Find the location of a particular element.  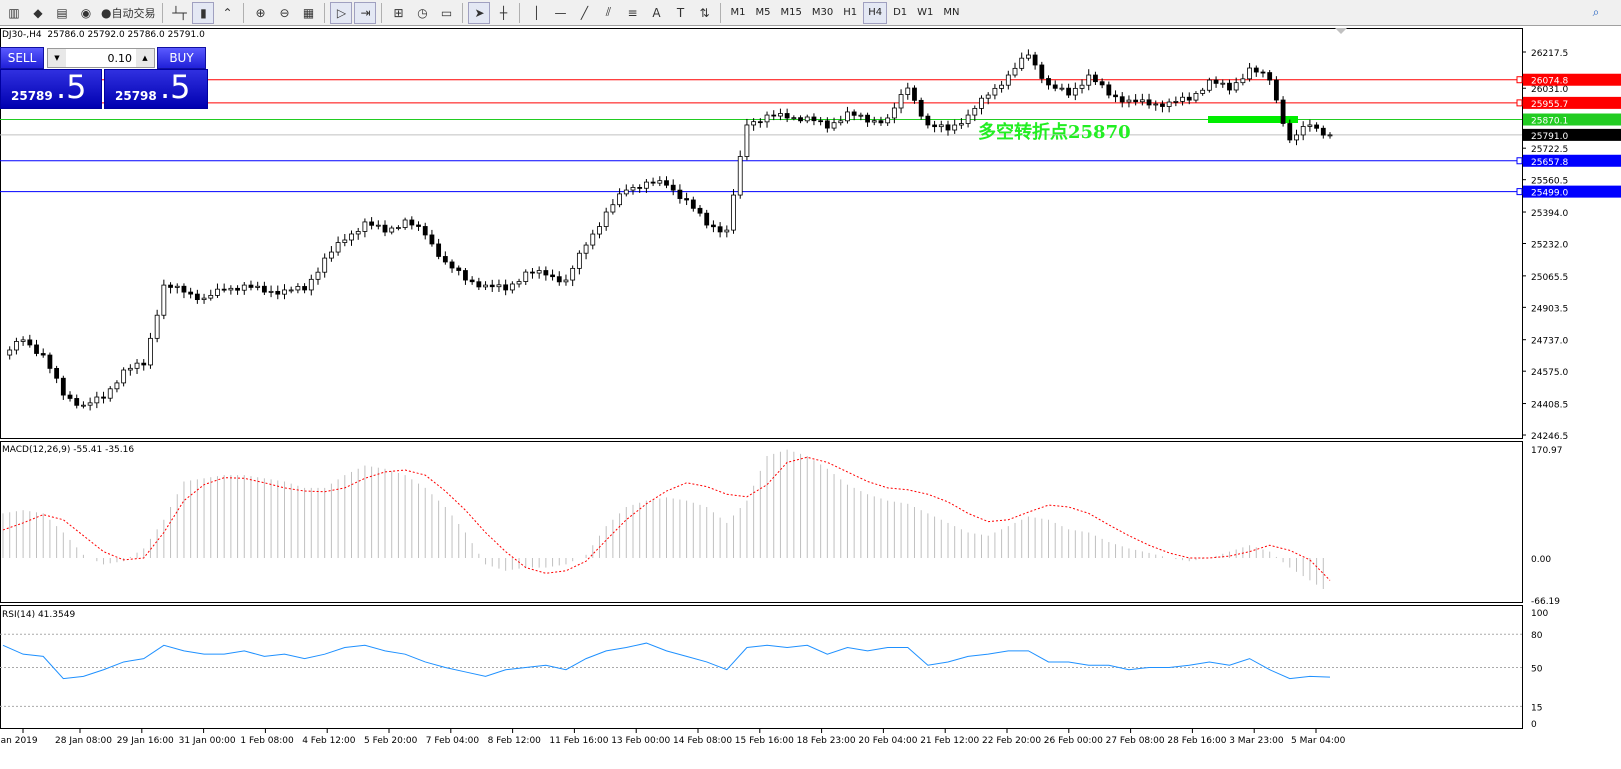

lot-size-stepper: ▼ 0.10 ▲ is located at coordinates (101, 58).